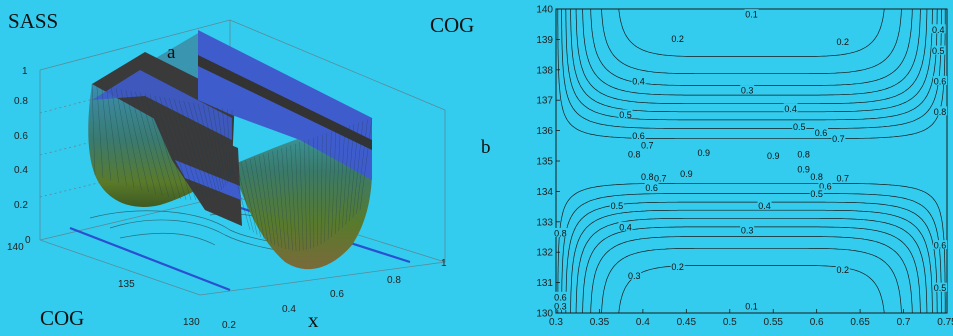 The image size is (953, 336). Describe the element at coordinates (544, 70) in the screenshot. I see `y-tick-label: 138` at that location.